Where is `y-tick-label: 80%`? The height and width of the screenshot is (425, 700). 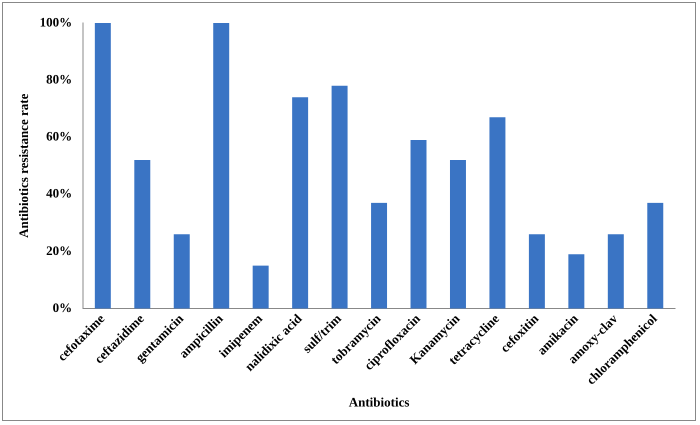
y-tick-label: 80% is located at coordinates (59, 78).